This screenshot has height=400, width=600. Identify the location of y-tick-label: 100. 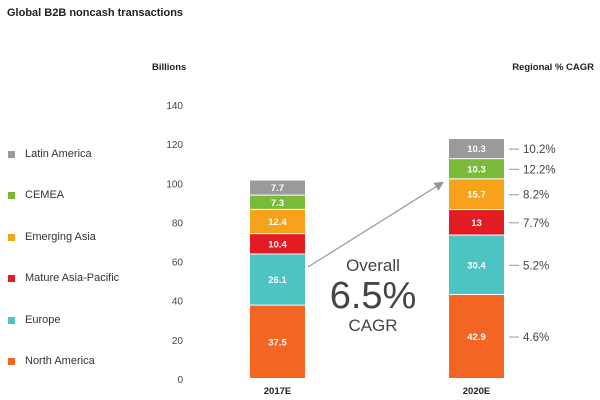
(174, 184).